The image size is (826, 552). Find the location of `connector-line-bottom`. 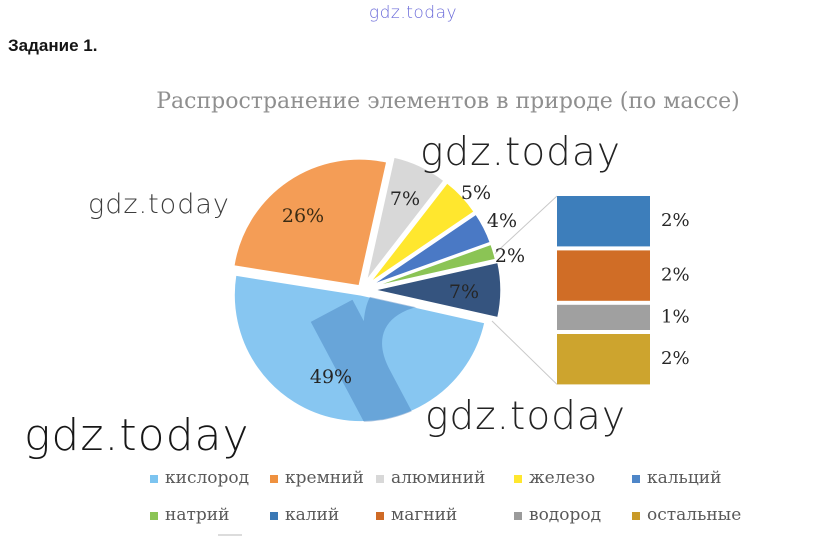

connector-line-bottom is located at coordinates (524, 352).